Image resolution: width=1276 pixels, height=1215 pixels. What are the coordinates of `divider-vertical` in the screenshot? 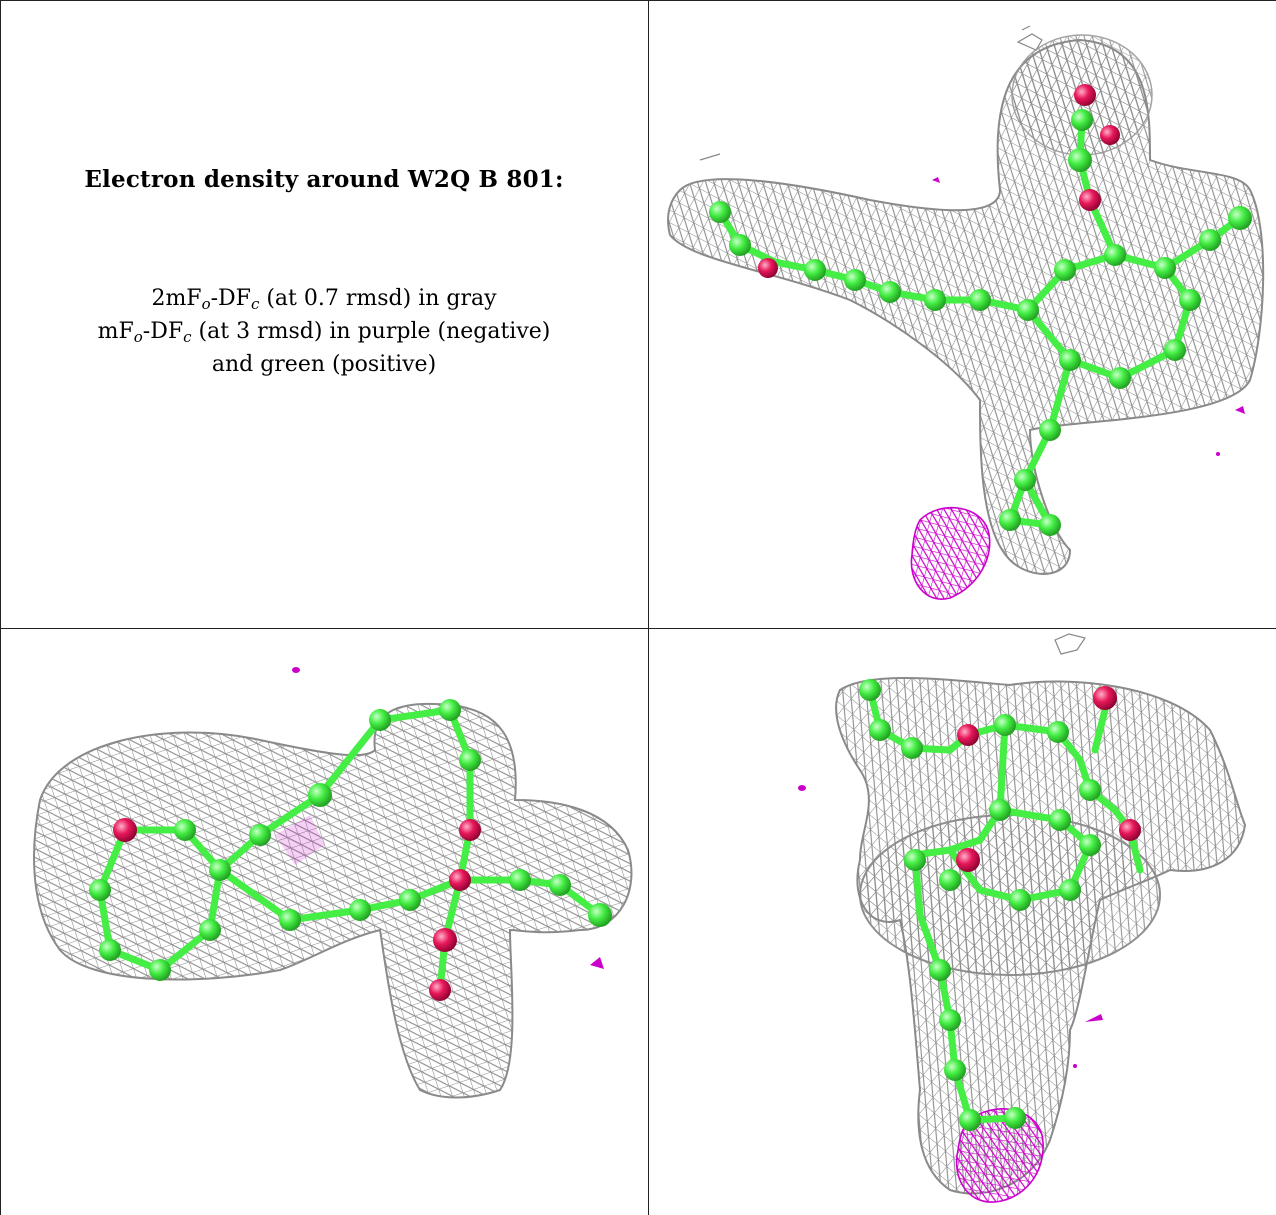 It's located at (648, 607).